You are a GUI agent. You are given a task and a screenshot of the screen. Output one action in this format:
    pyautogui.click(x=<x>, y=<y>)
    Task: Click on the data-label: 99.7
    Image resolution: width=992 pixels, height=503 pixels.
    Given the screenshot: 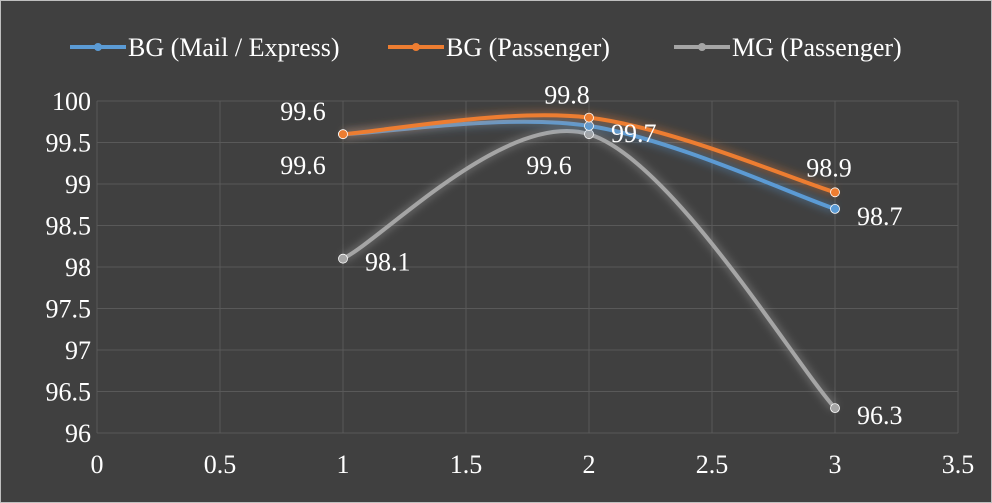 What is the action you would take?
    pyautogui.click(x=634, y=133)
    